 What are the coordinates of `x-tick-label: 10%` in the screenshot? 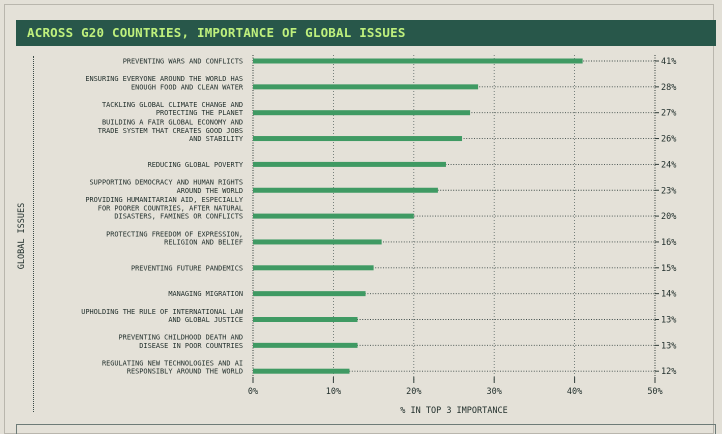 It's located at (333, 392).